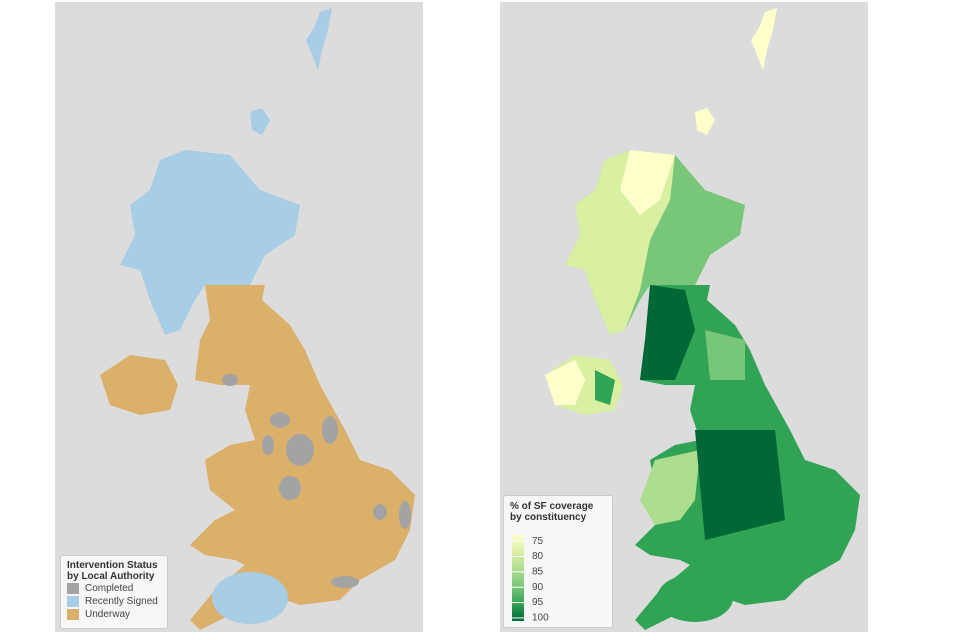 The image size is (960, 640). I want to click on legend-title: Intervention Status by Local Authority, so click(112, 571).